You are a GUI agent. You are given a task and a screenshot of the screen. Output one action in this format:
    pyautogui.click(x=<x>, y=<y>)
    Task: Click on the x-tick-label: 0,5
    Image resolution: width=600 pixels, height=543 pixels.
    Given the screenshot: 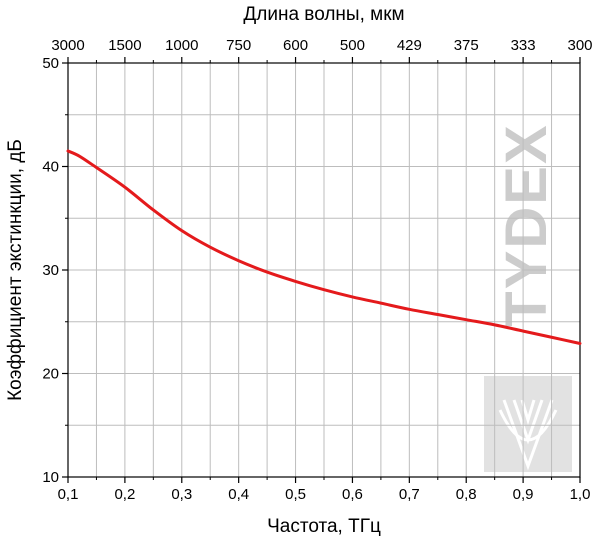 What is the action you would take?
    pyautogui.click(x=295, y=494)
    